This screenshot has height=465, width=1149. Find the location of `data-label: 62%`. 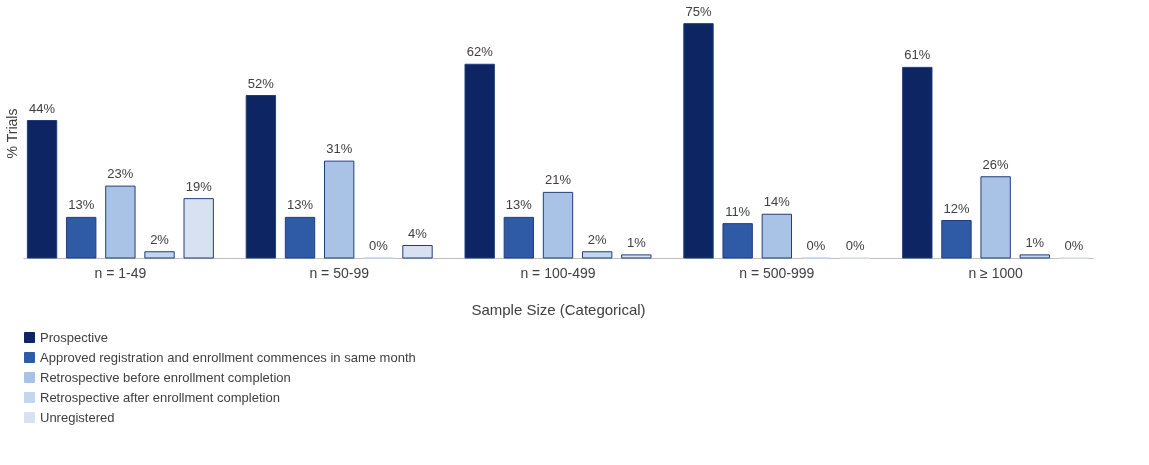

data-label: 62% is located at coordinates (480, 52).